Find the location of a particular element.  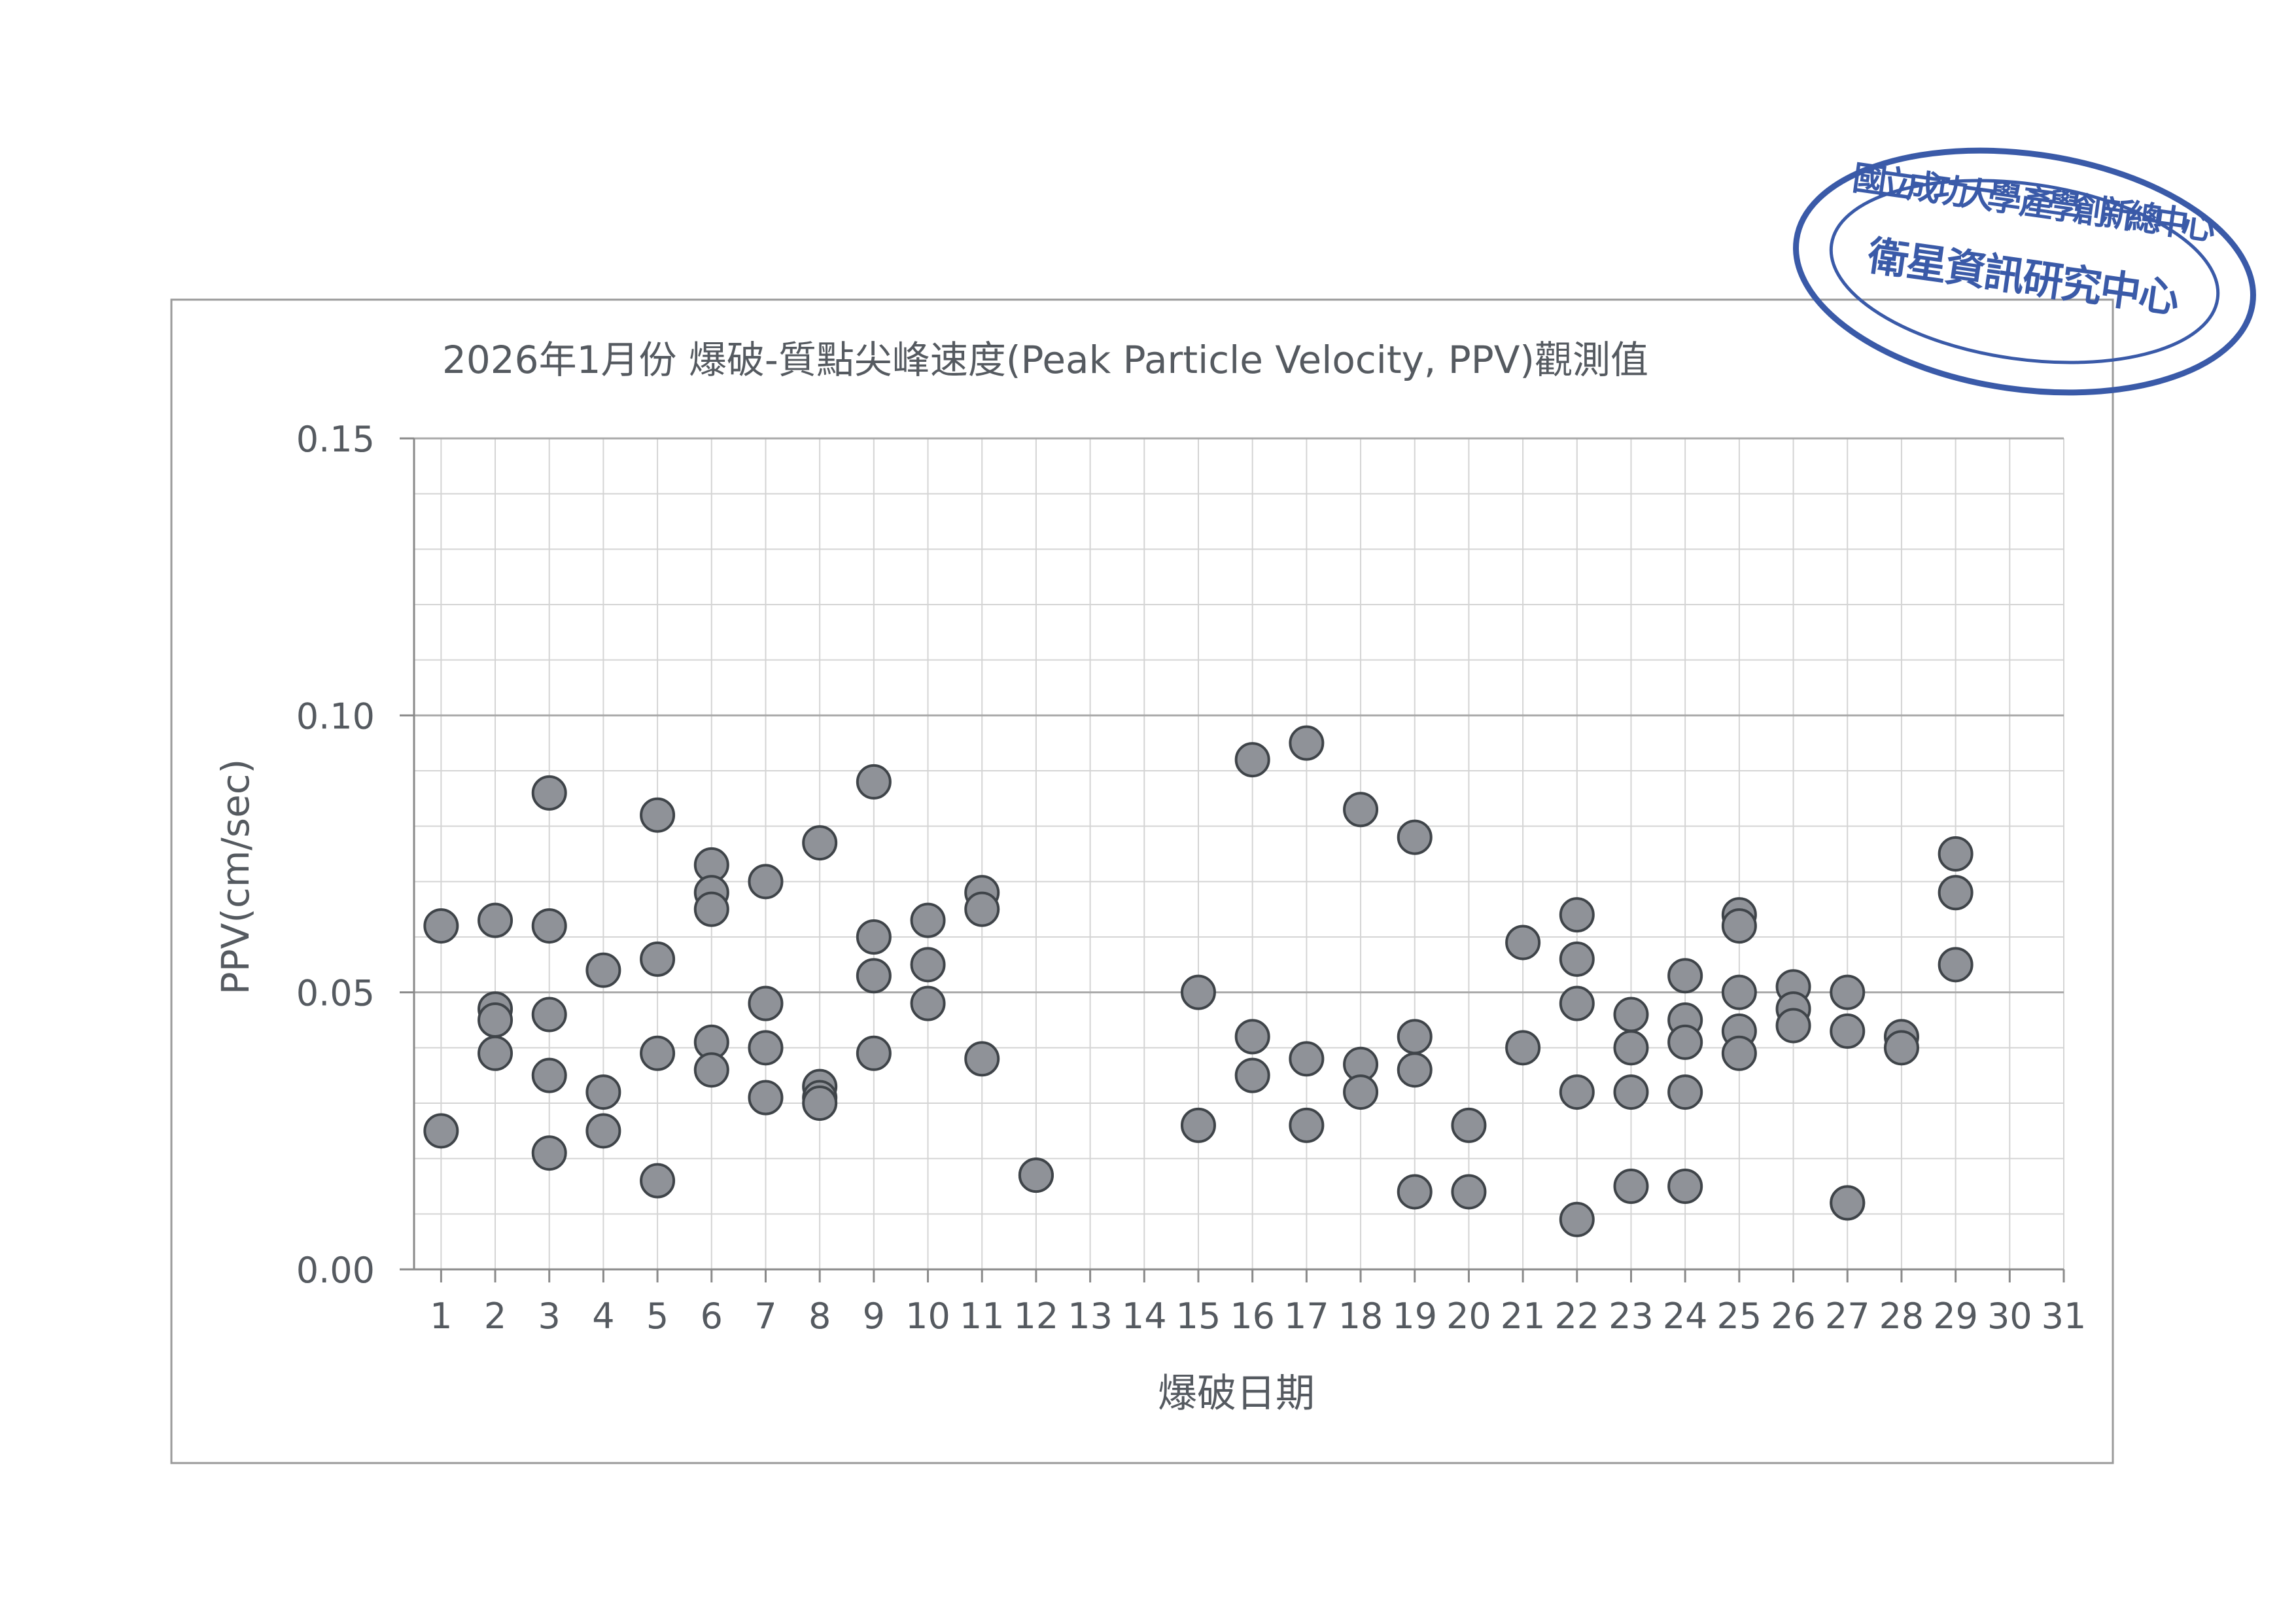

x-tick-label: 18 is located at coordinates (1360, 1316).